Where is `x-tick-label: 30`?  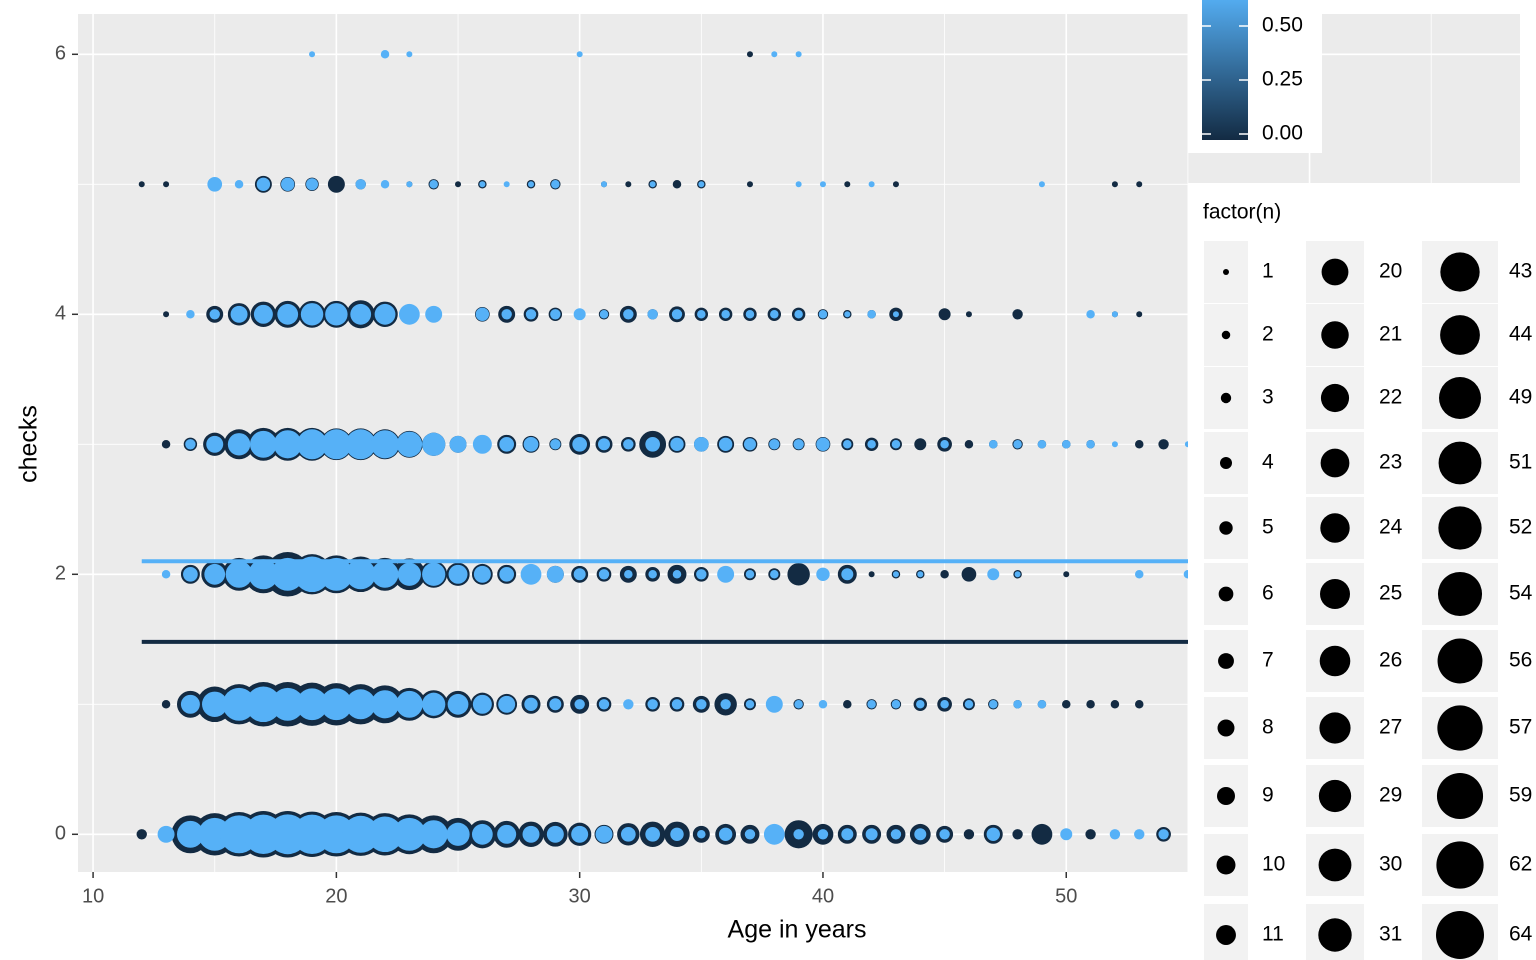
x-tick-label: 30 is located at coordinates (580, 896).